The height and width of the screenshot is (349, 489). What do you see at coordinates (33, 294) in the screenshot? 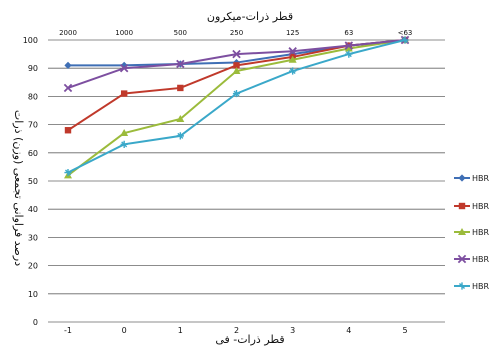
I see `y-tick-label-10: 10` at bounding box center [33, 294].